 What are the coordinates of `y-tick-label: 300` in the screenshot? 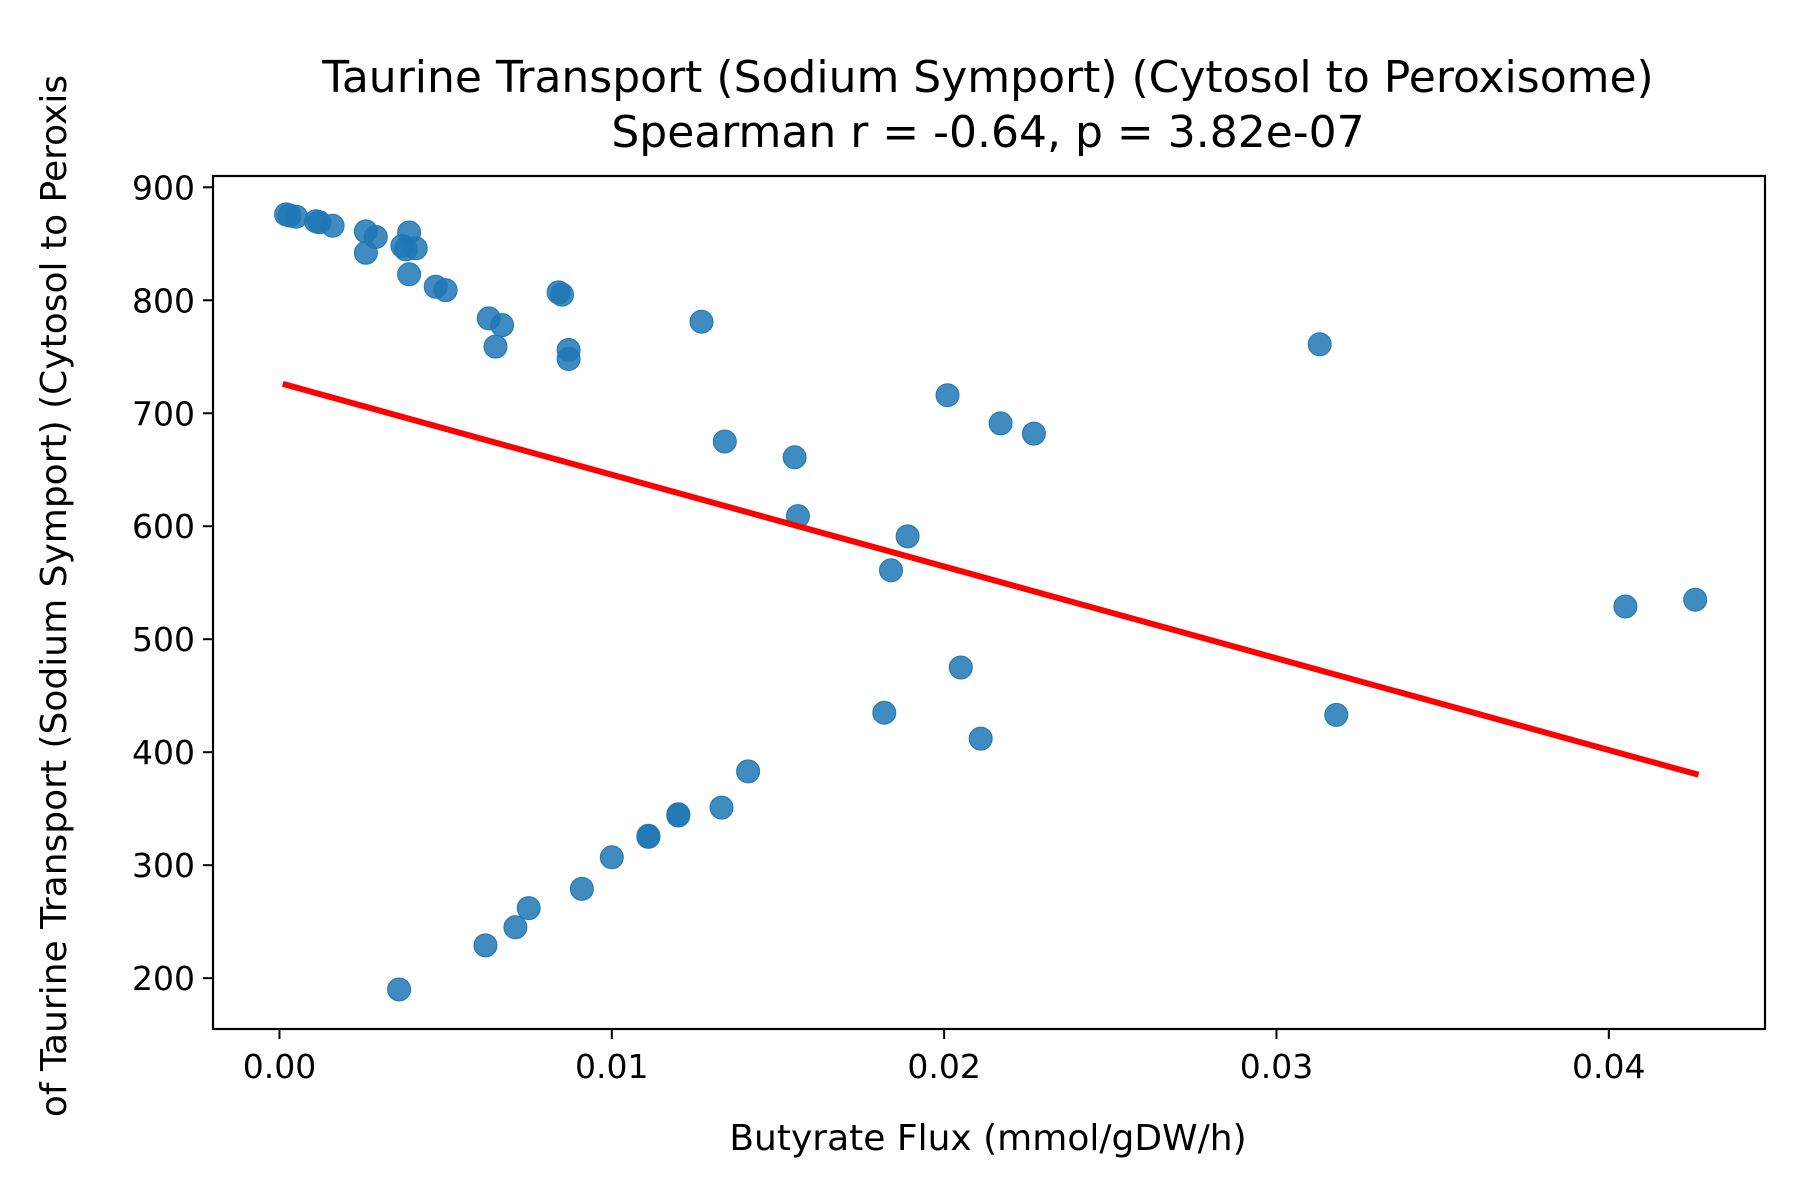 It's located at (163, 865).